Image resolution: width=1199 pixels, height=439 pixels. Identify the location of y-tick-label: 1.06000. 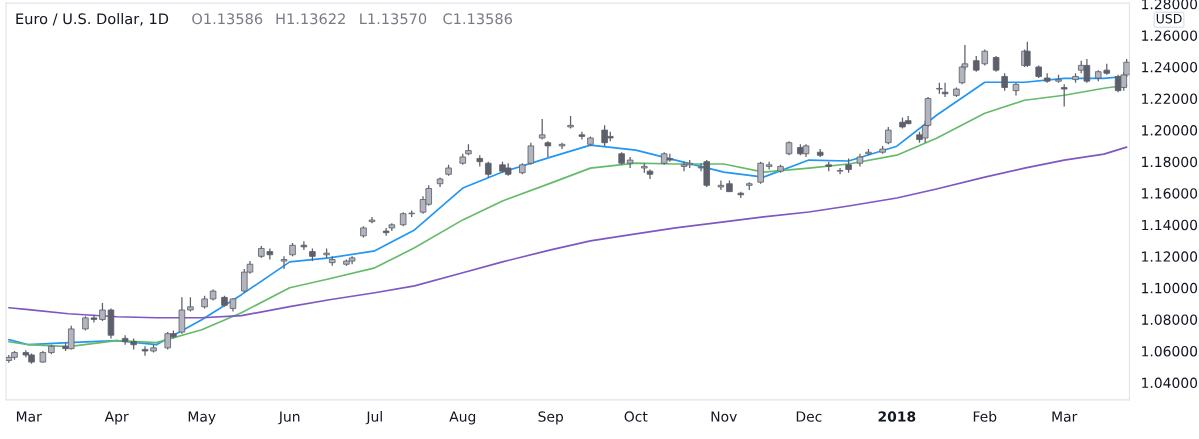
(1170, 351).